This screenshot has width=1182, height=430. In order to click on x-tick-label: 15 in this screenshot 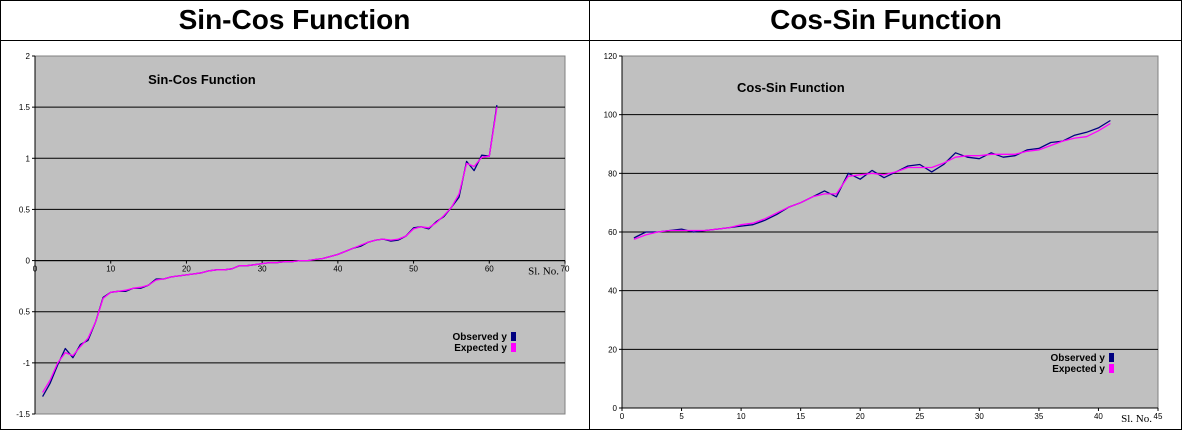, I will do `click(800, 416)`.